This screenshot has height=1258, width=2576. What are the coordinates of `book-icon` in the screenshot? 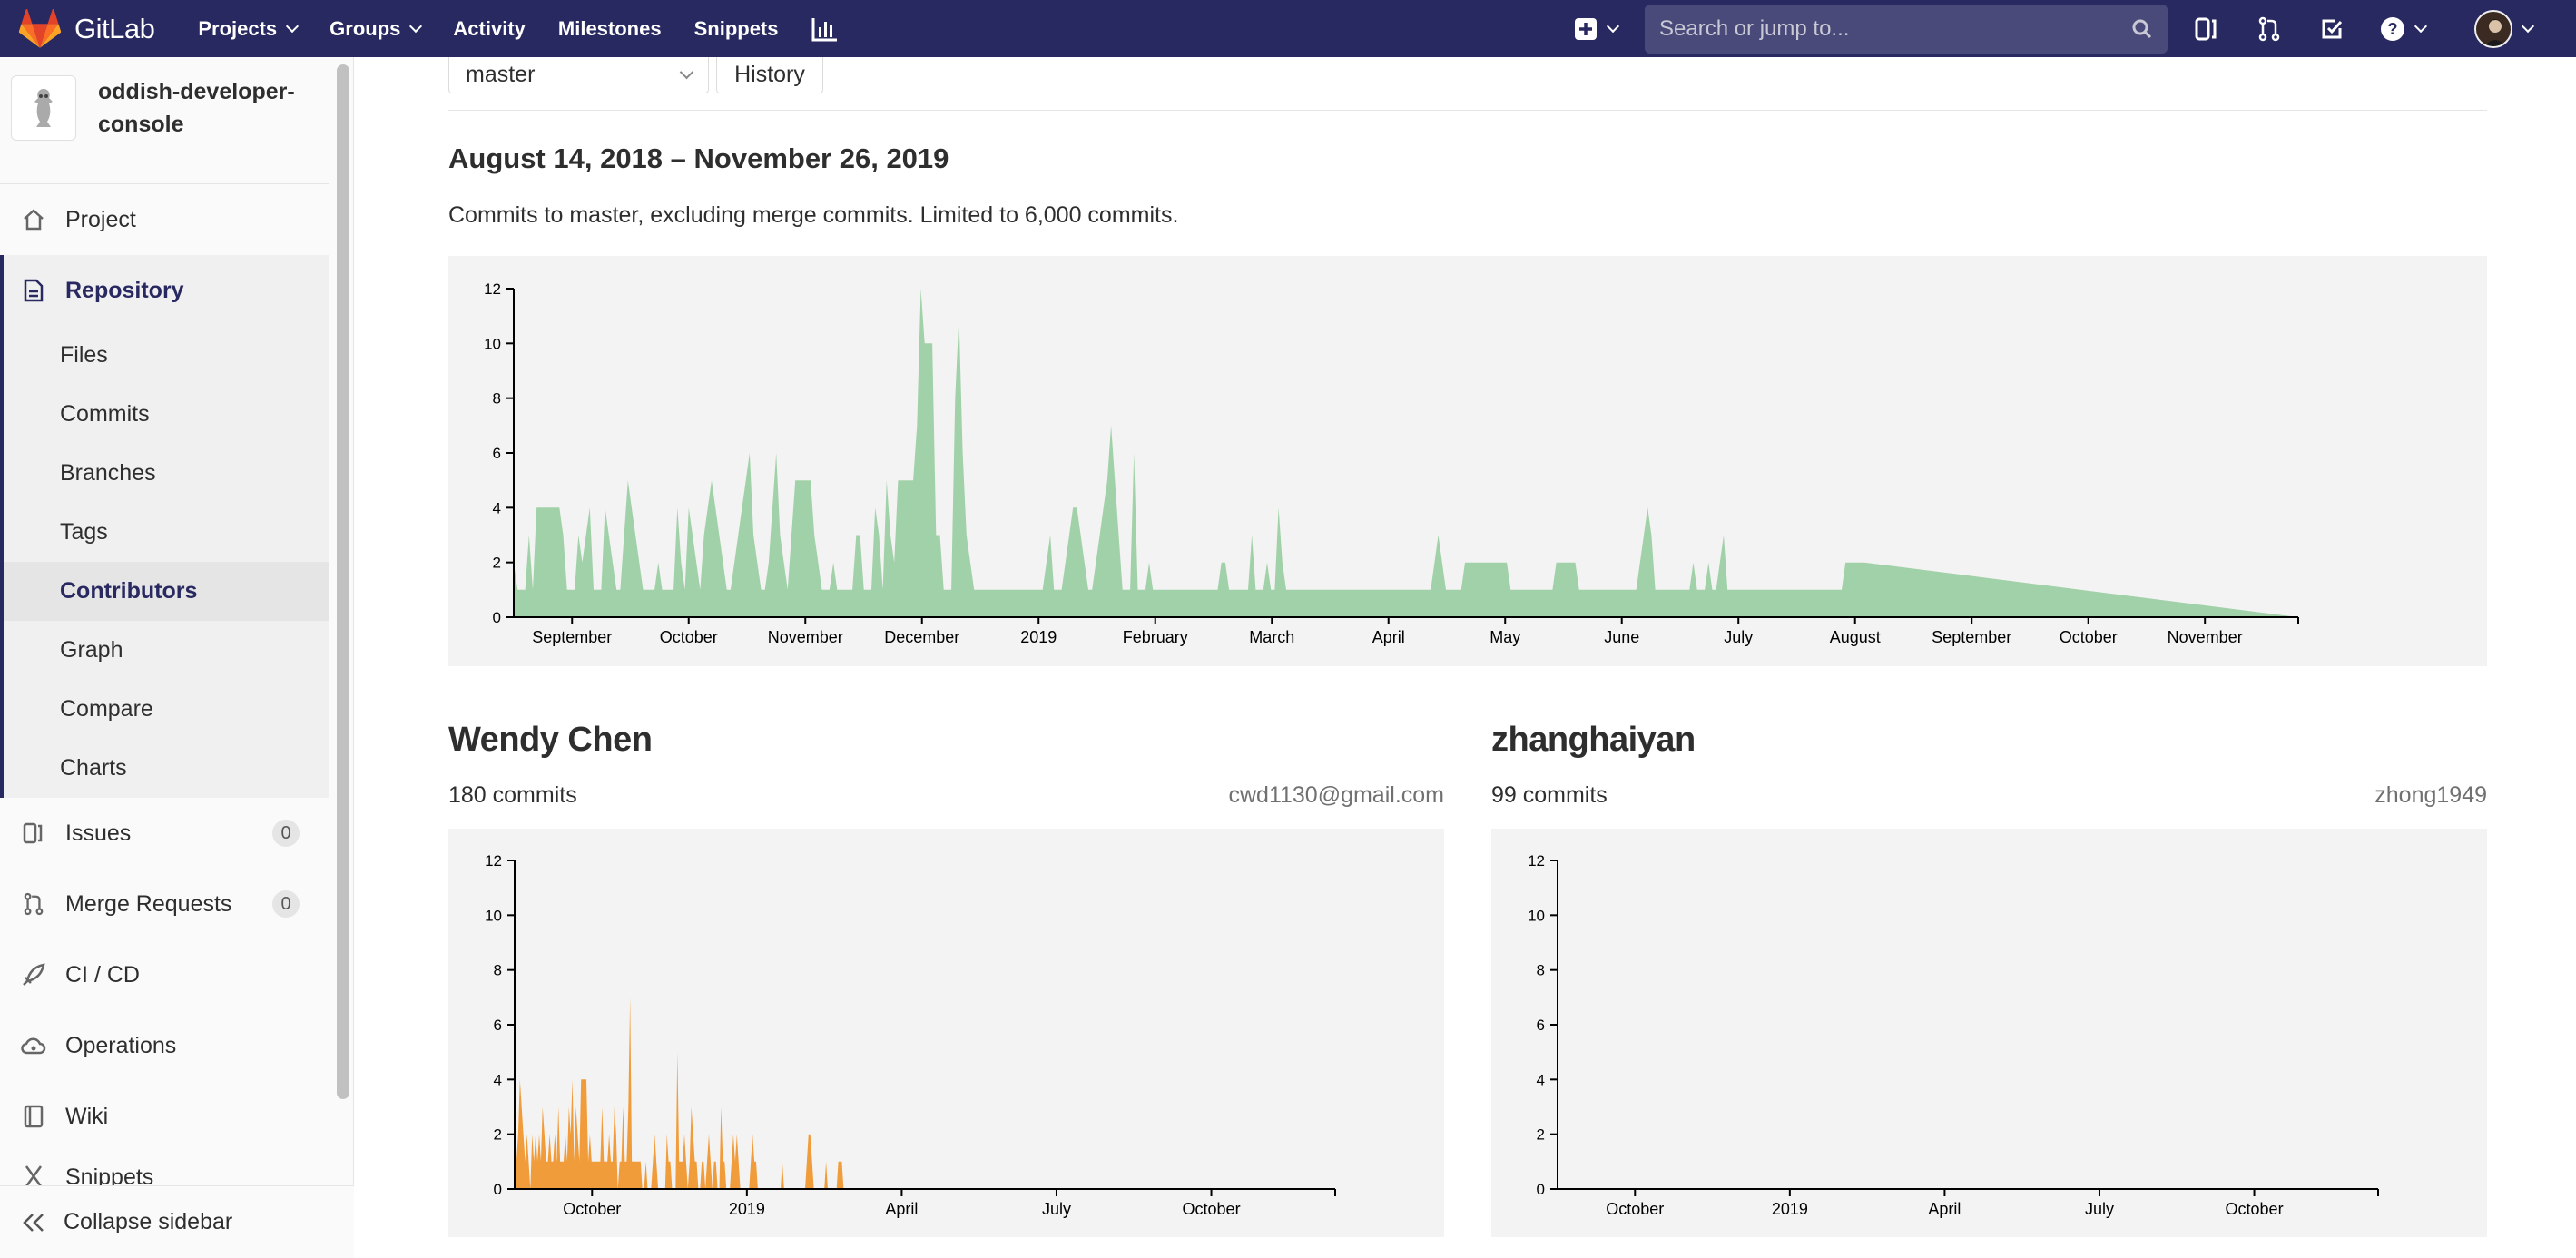 It's located at (33, 1116).